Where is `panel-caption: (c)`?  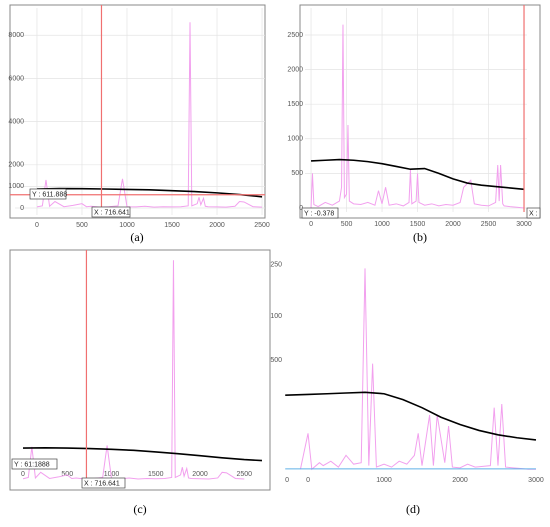
panel-caption: (c) is located at coordinates (139, 509).